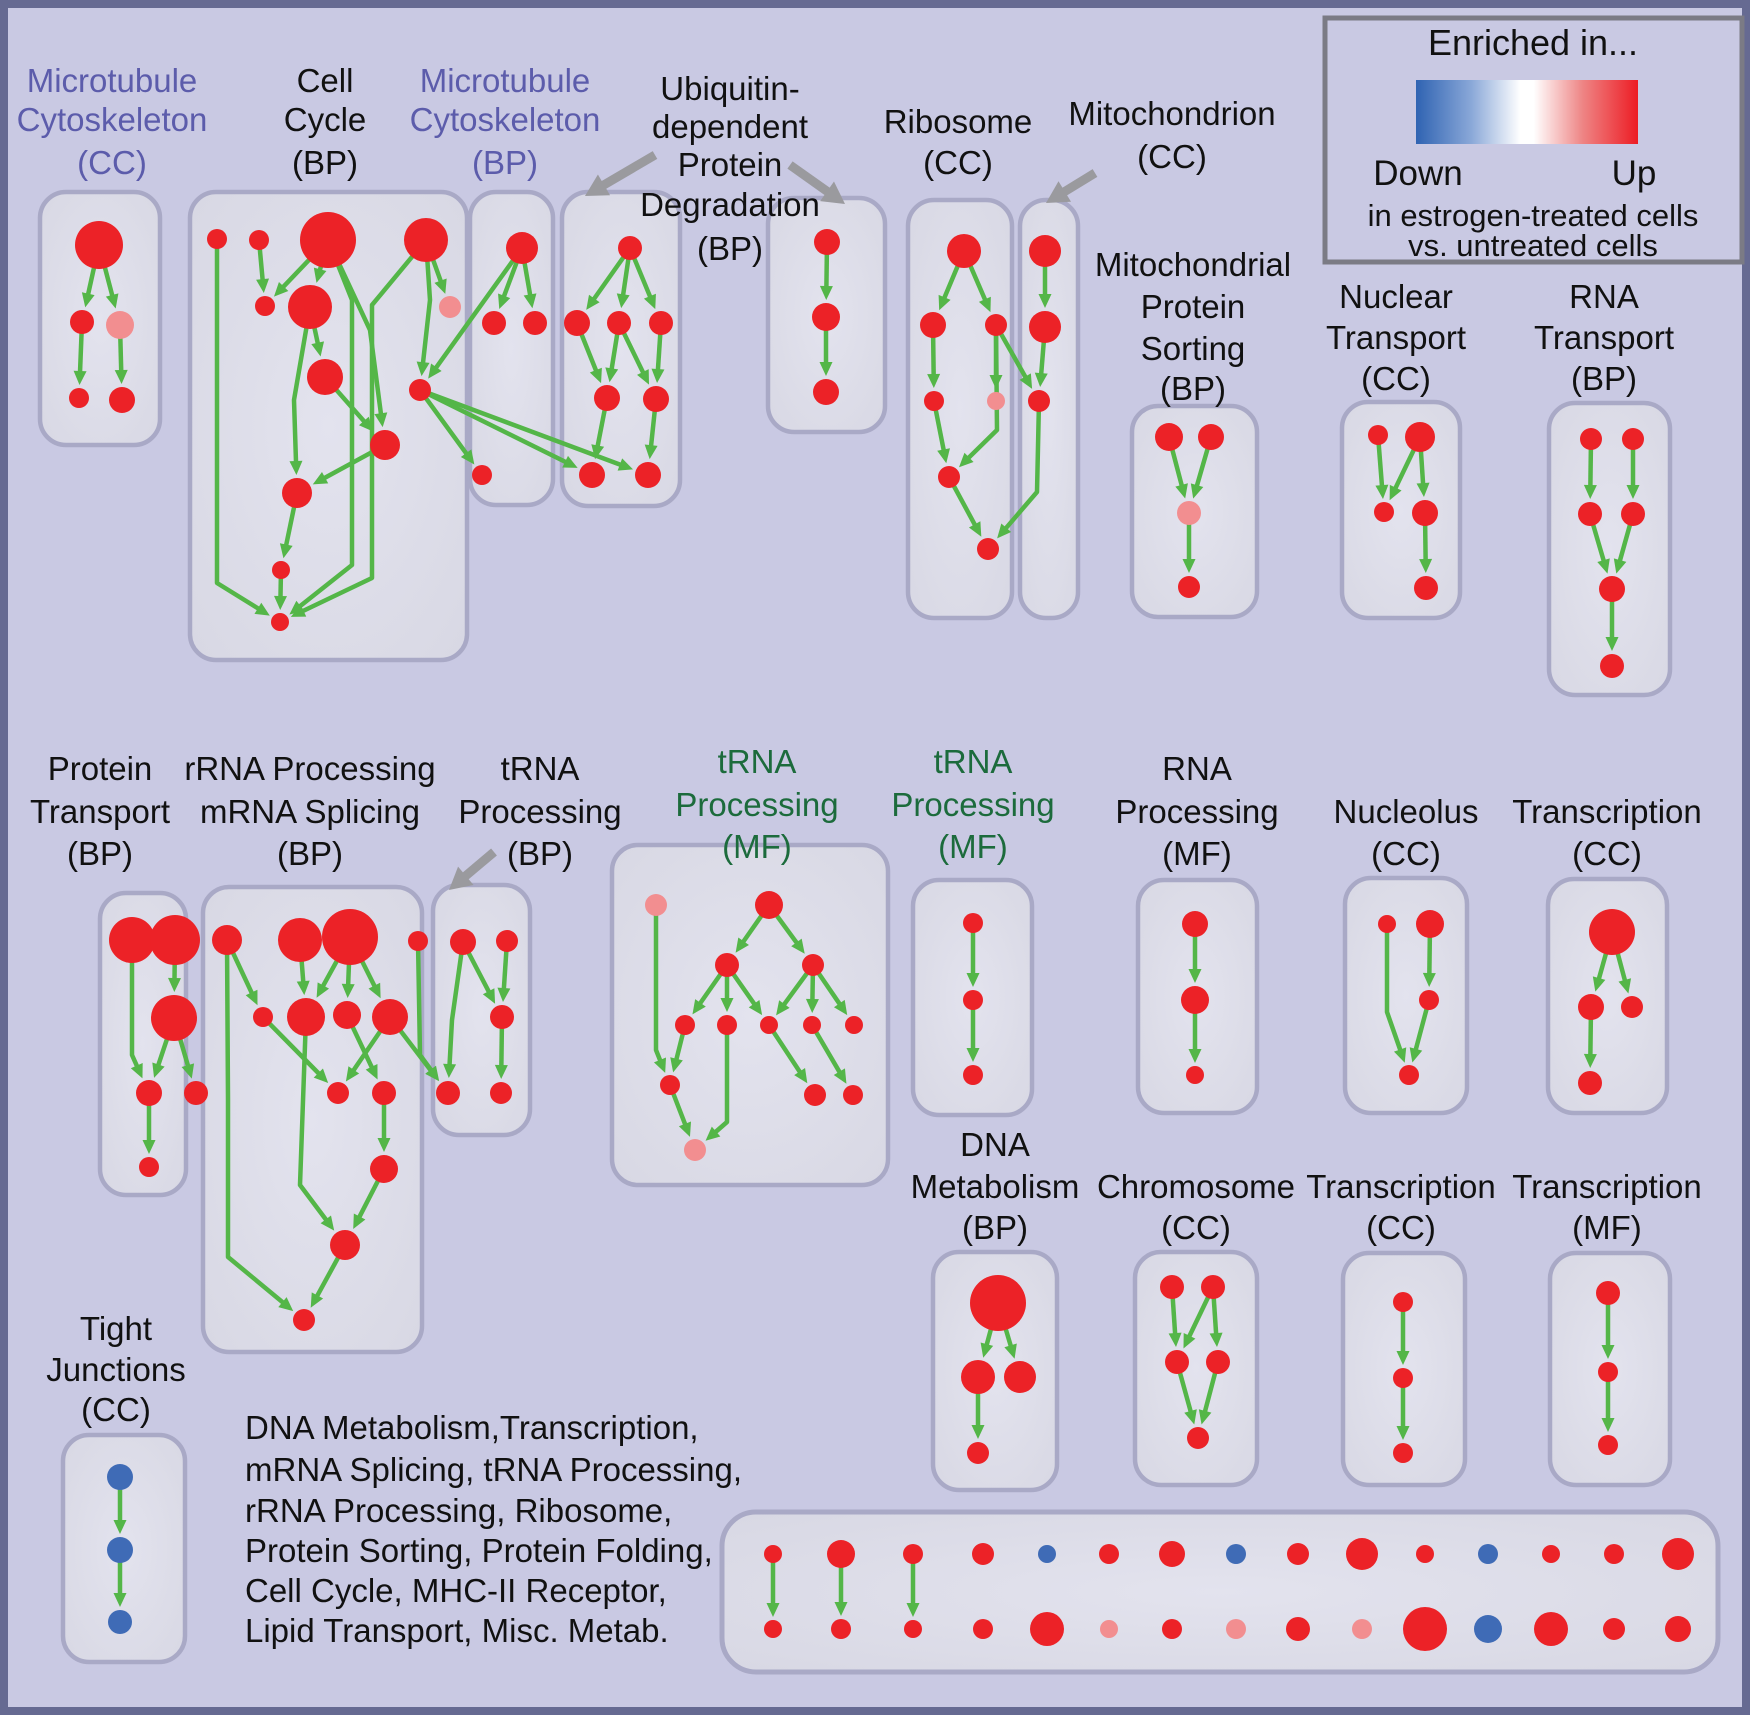 Image resolution: width=1750 pixels, height=1715 pixels. I want to click on go-term-node-cc_i, so click(420, 390).